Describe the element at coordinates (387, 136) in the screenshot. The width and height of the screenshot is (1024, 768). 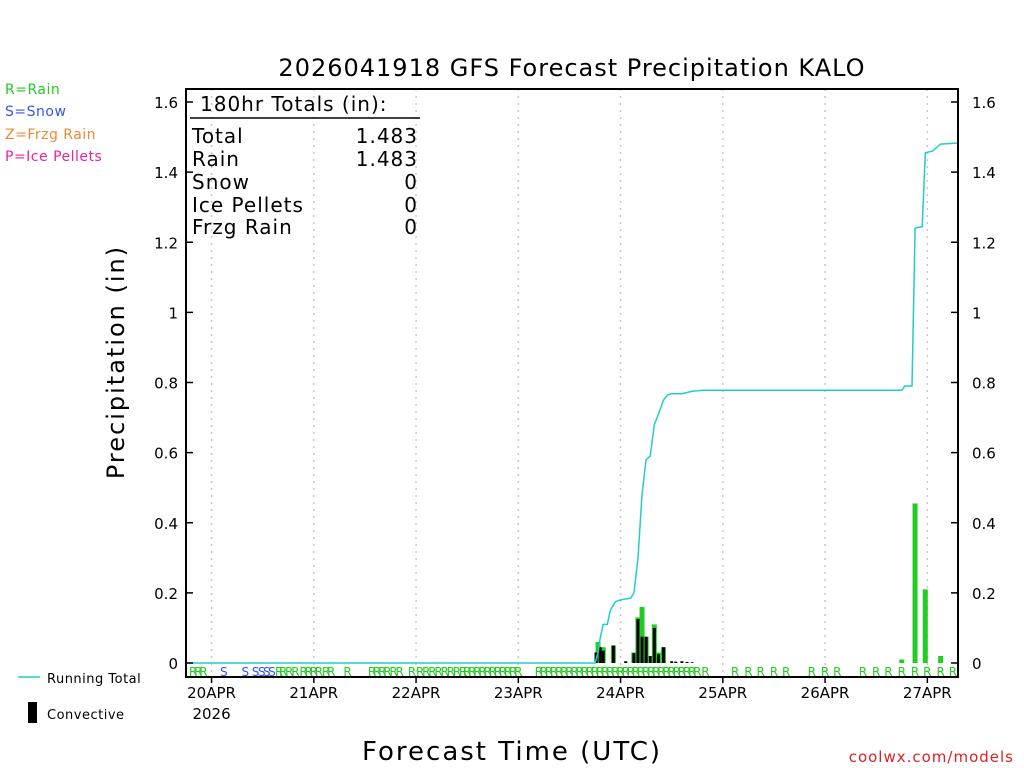
I see `totals-value-total: 1.483` at that location.